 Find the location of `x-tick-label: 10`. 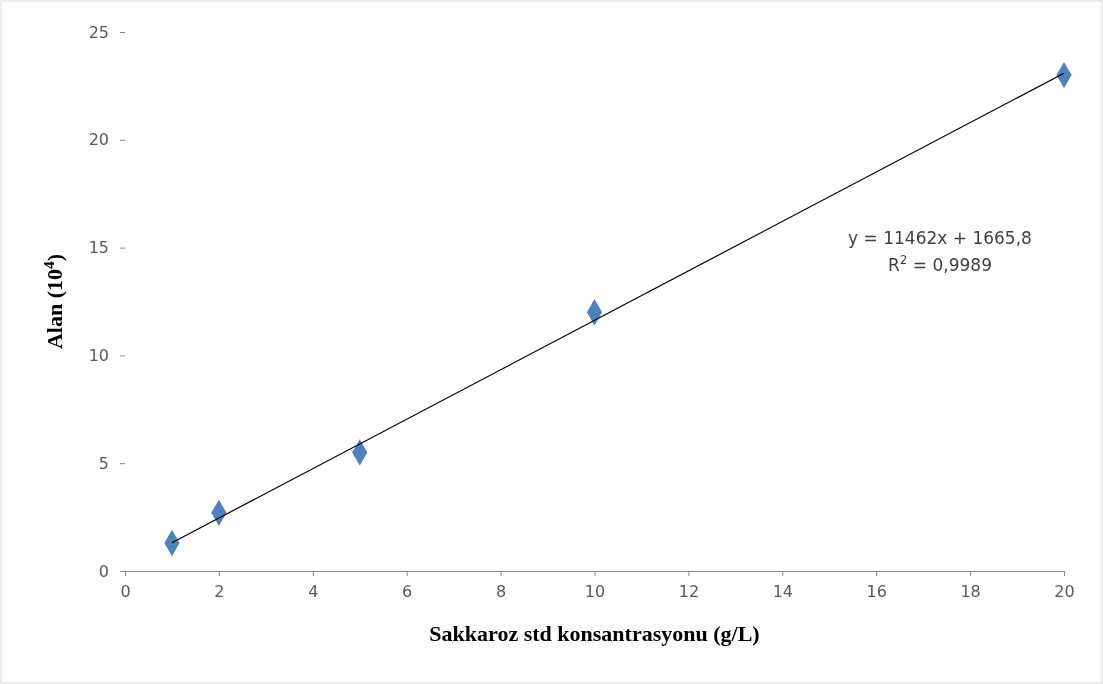

x-tick-label: 10 is located at coordinates (595, 591).